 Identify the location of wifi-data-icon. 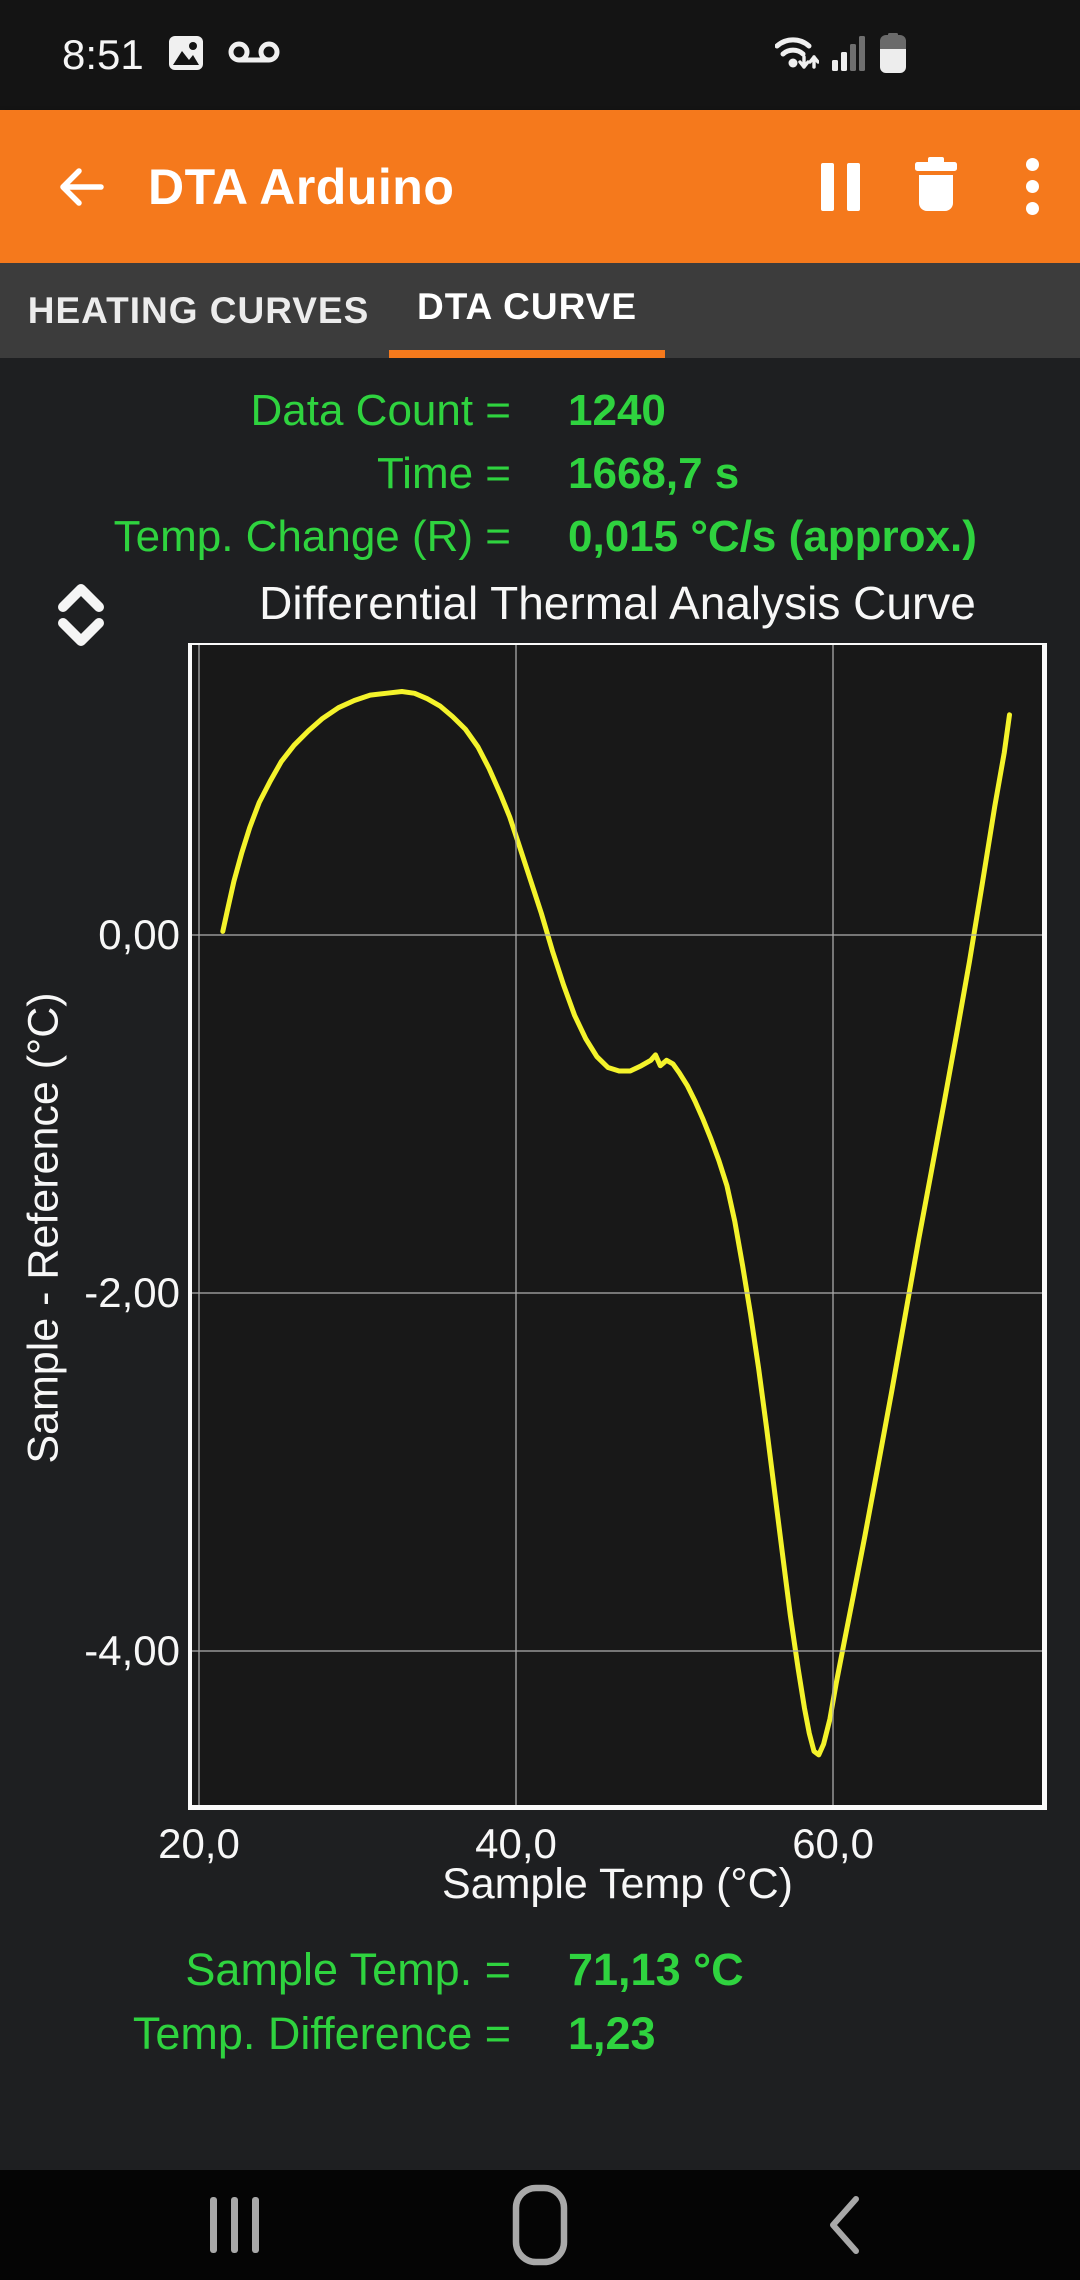
(797, 55).